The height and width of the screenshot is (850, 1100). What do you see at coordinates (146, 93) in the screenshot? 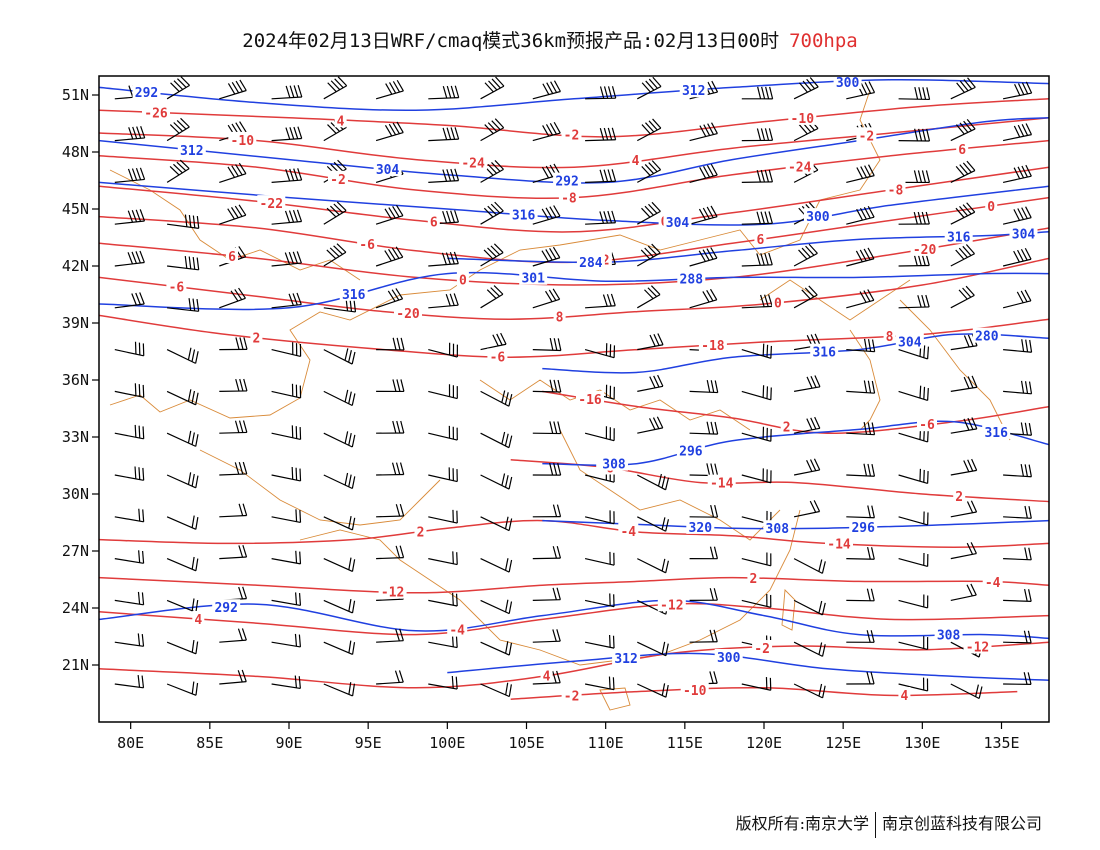
I see `height-label: 292` at bounding box center [146, 93].